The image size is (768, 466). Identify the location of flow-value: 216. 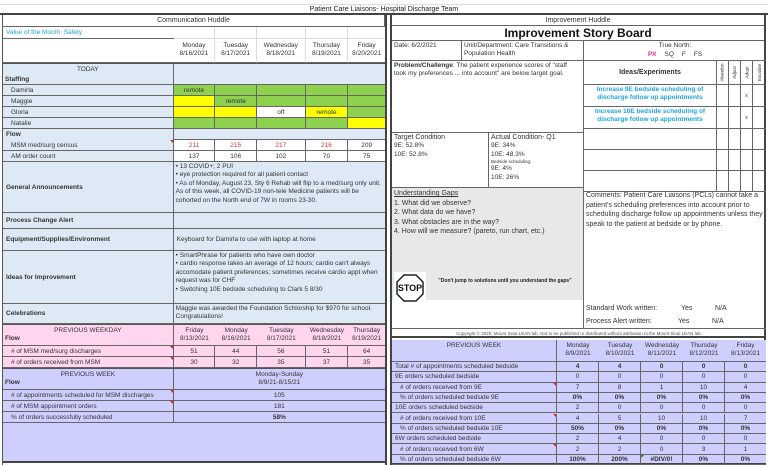
(327, 145).